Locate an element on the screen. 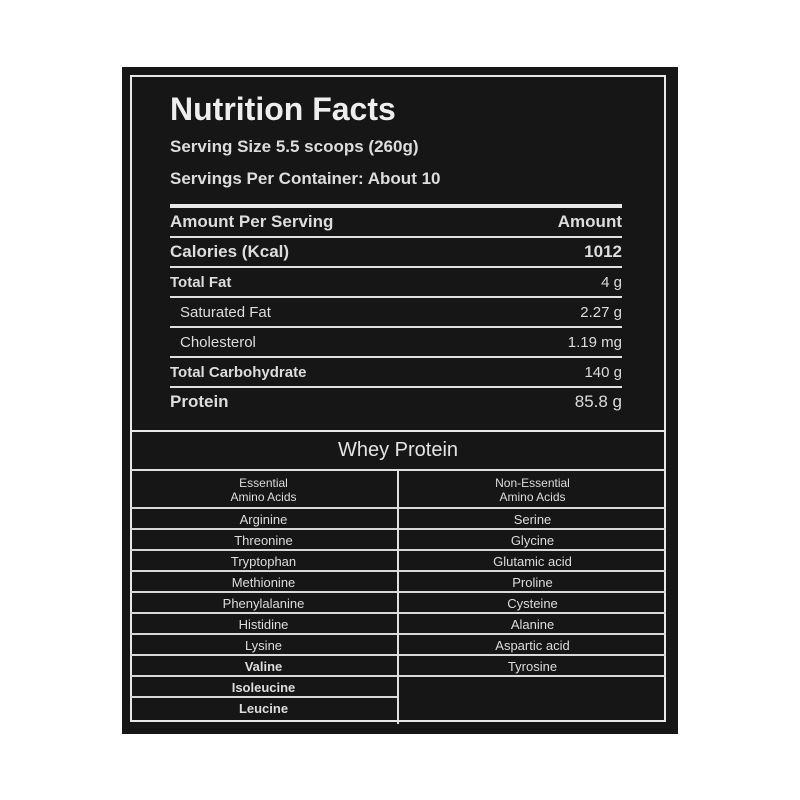 The image size is (800, 800). row-value: 1012 is located at coordinates (603, 251).